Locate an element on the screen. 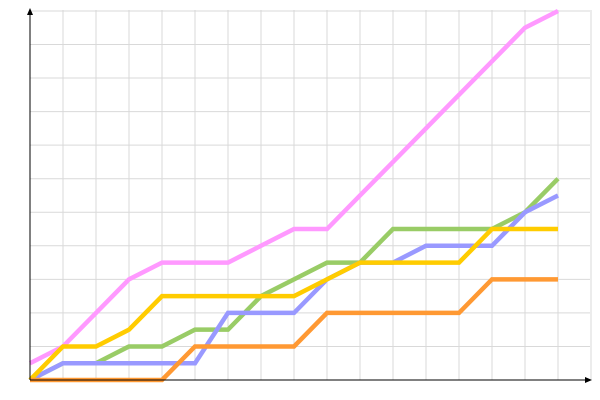 This screenshot has width=600, height=400. x-axis-arrow-icon is located at coordinates (588, 380).